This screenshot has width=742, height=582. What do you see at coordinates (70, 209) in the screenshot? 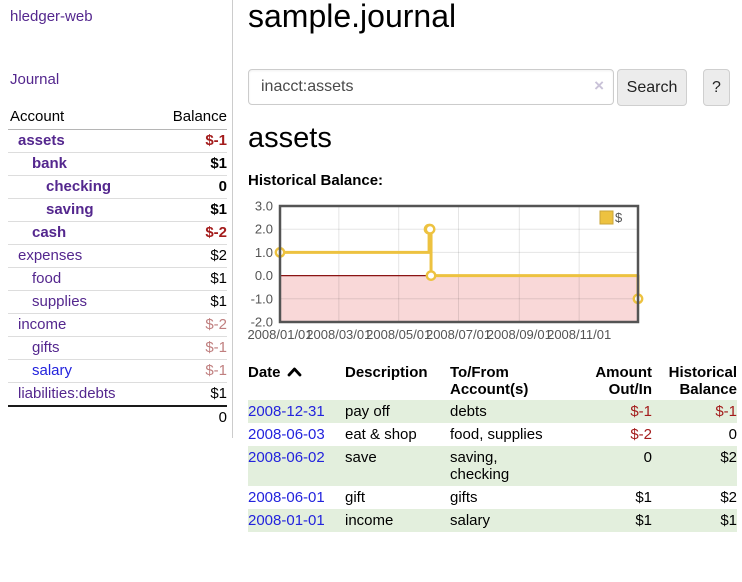
I see `account-link-saving: saving` at bounding box center [70, 209].